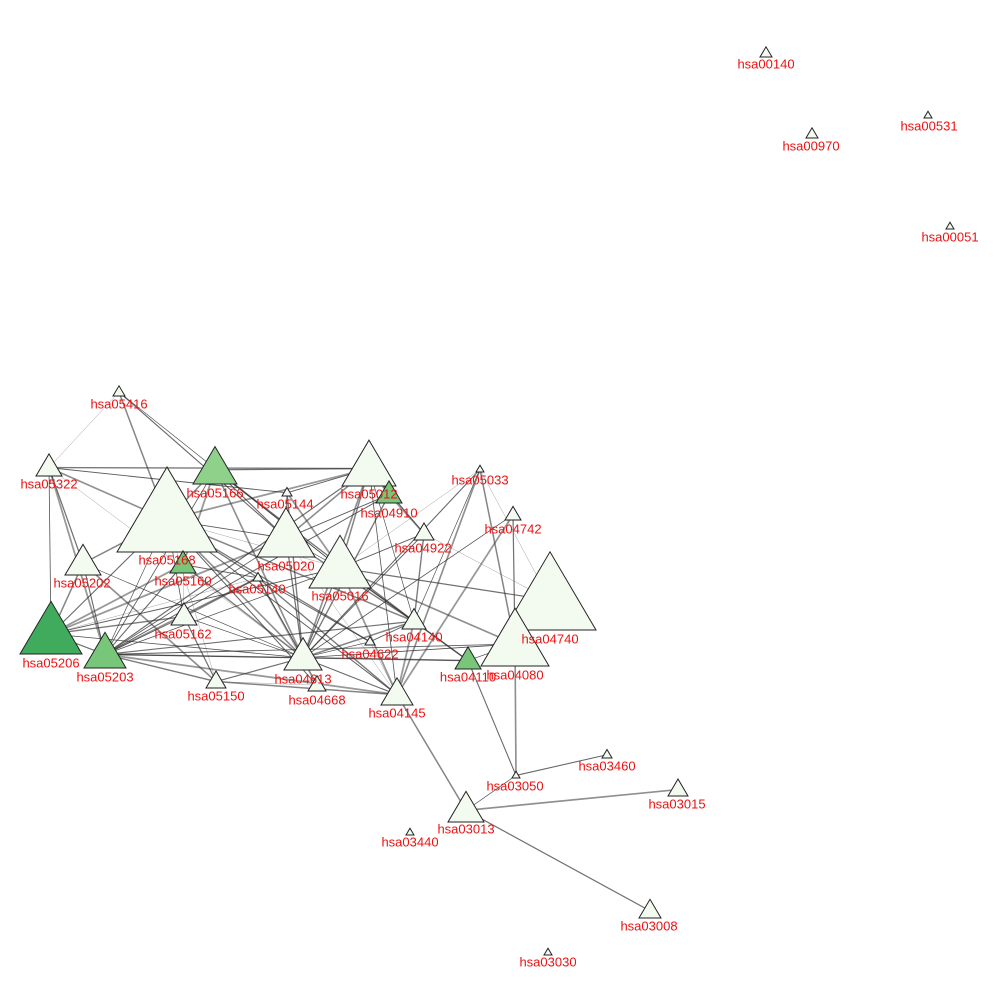 The image size is (1000, 1000). What do you see at coordinates (466, 806) in the screenshot?
I see `node-hsa03013-triangle` at bounding box center [466, 806].